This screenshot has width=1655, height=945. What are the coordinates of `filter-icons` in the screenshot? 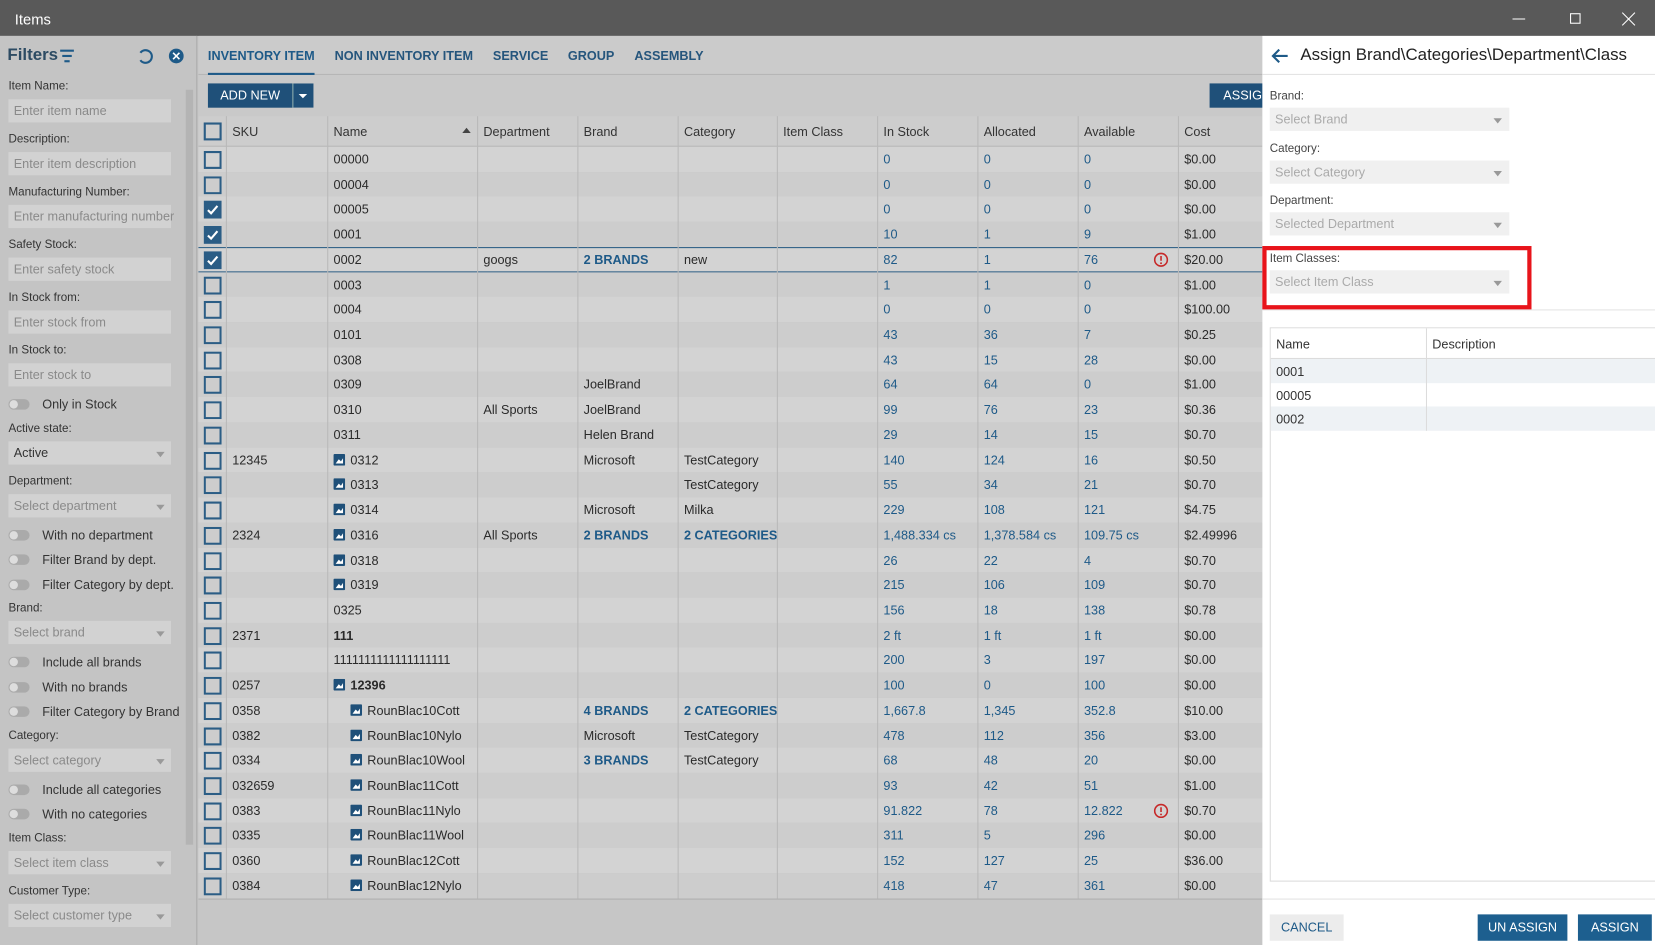 It's located at (124, 55).